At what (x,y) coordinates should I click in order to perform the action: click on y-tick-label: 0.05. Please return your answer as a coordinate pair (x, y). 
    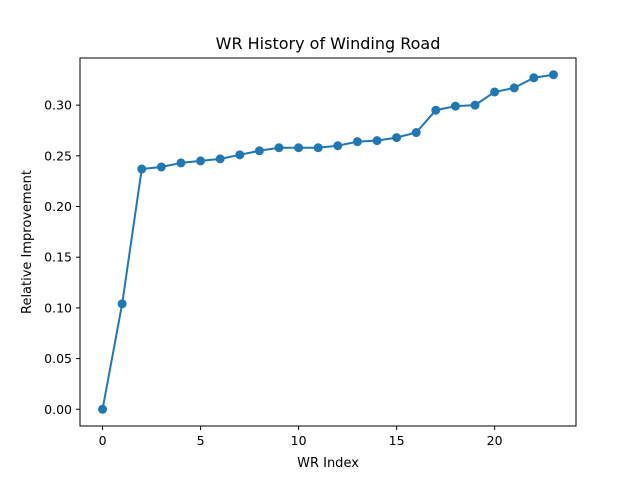
    Looking at the image, I should click on (58, 358).